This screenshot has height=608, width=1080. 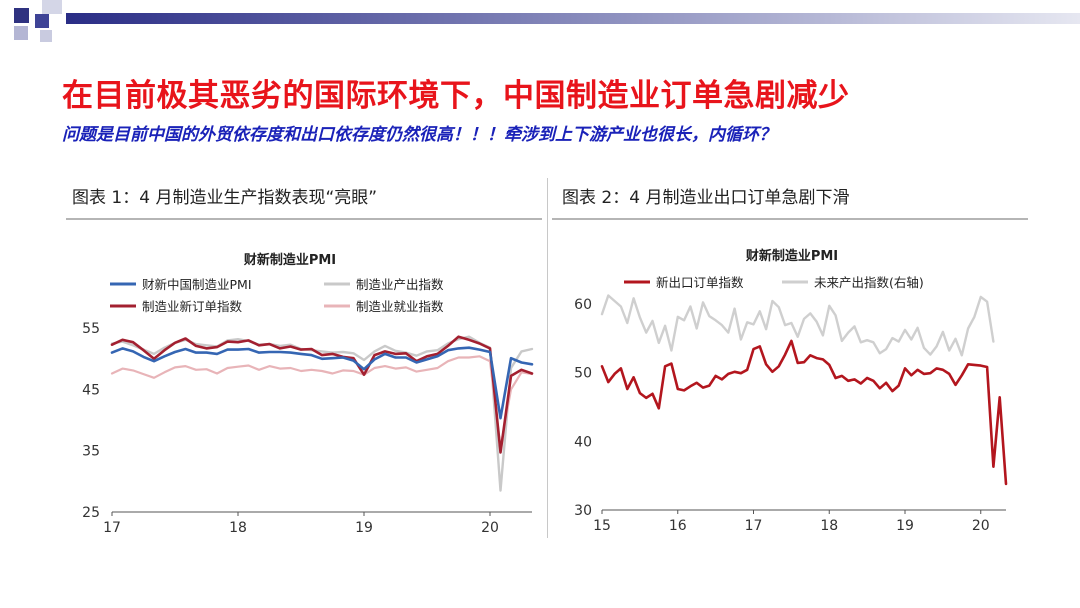 What do you see at coordinates (797, 325) in the screenshot?
I see `chart-2-series-1-line` at bounding box center [797, 325].